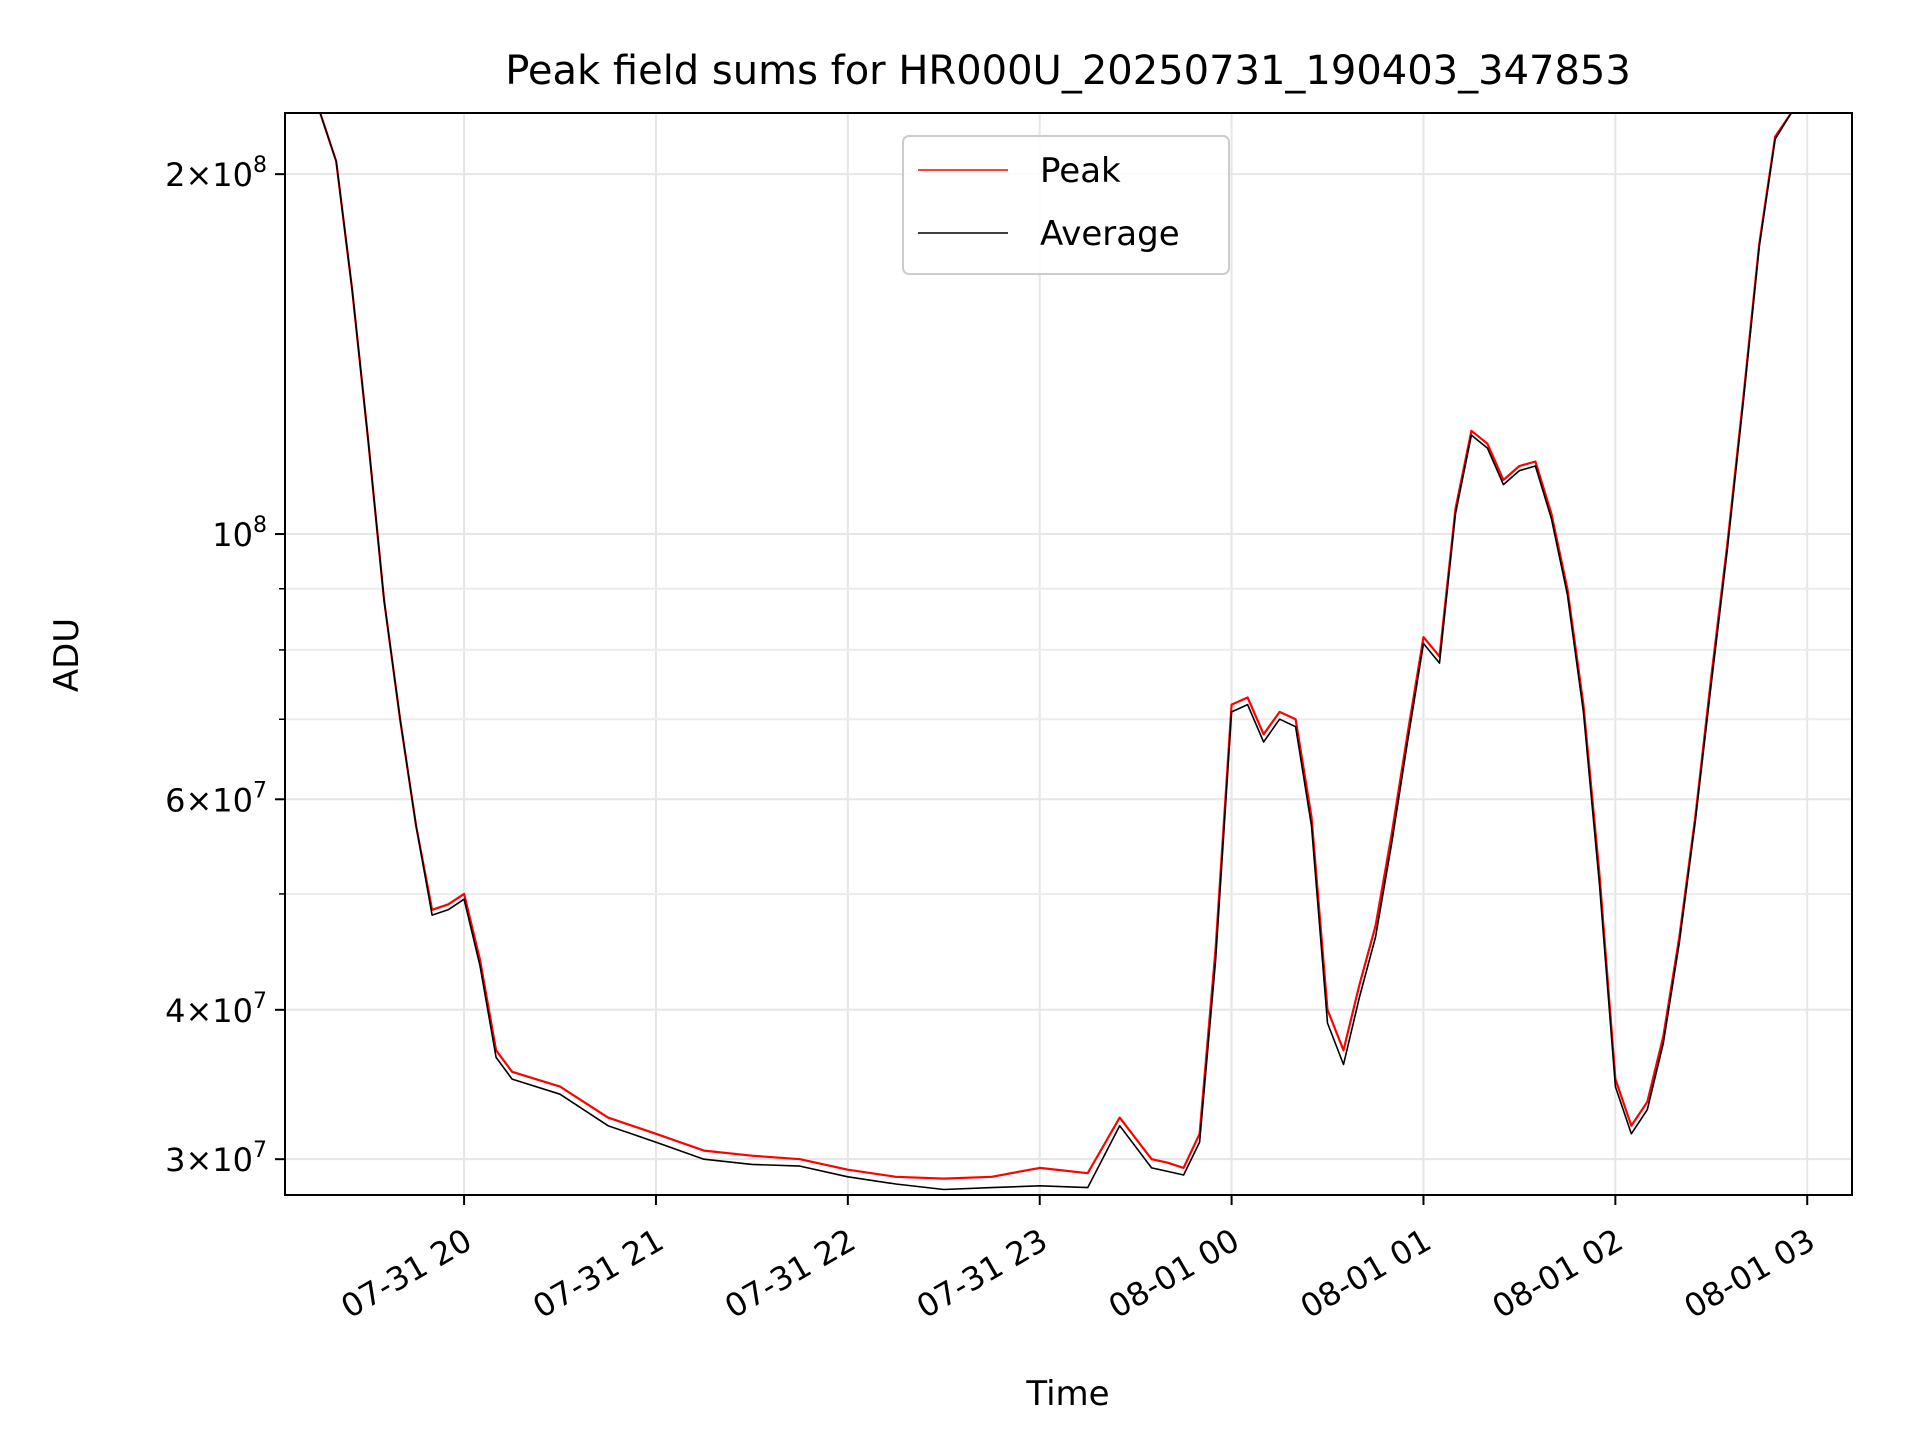 This screenshot has width=1920, height=1440. Describe the element at coordinates (216, 1009) in the screenshot. I see `y-tick-label: 4×107` at that location.